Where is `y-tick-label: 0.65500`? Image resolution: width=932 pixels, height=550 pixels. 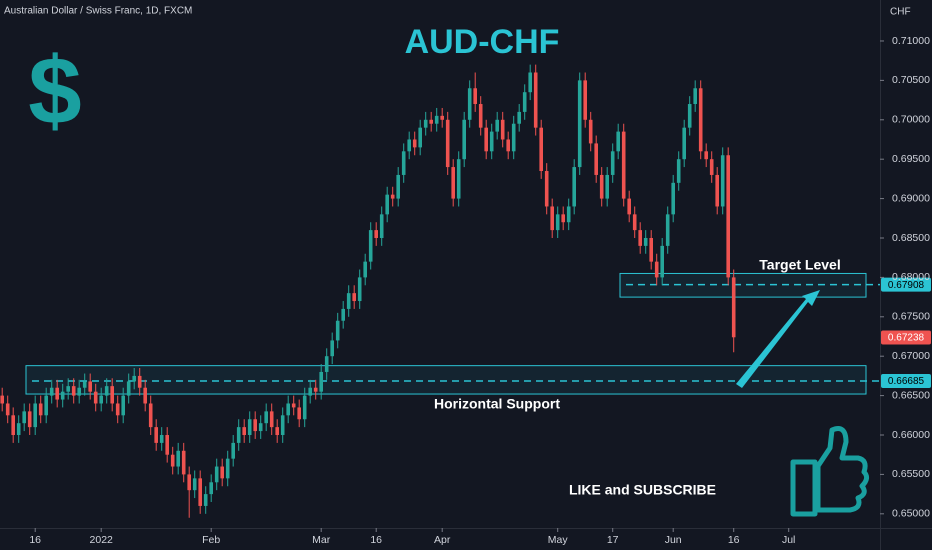 y-tick-label: 0.65500 is located at coordinates (911, 474).